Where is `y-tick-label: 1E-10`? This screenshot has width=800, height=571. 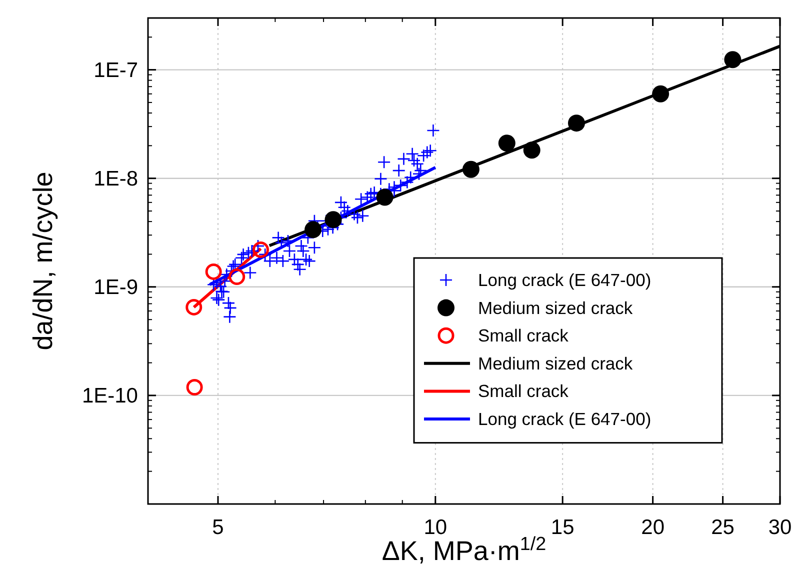 y-tick-label: 1E-10 is located at coordinates (110, 396).